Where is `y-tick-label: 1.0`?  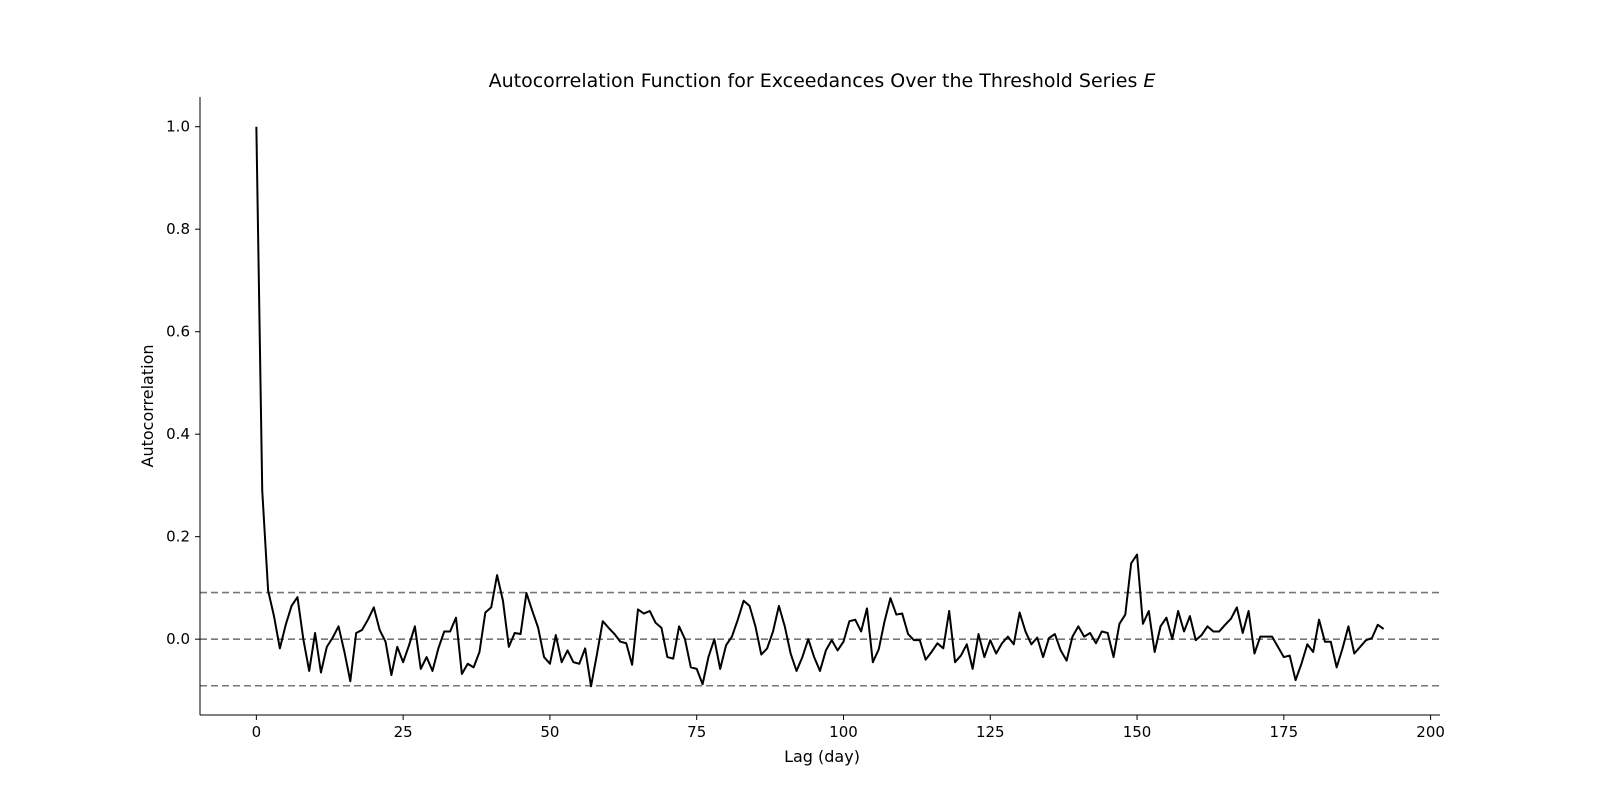 y-tick-label: 1.0 is located at coordinates (178, 127).